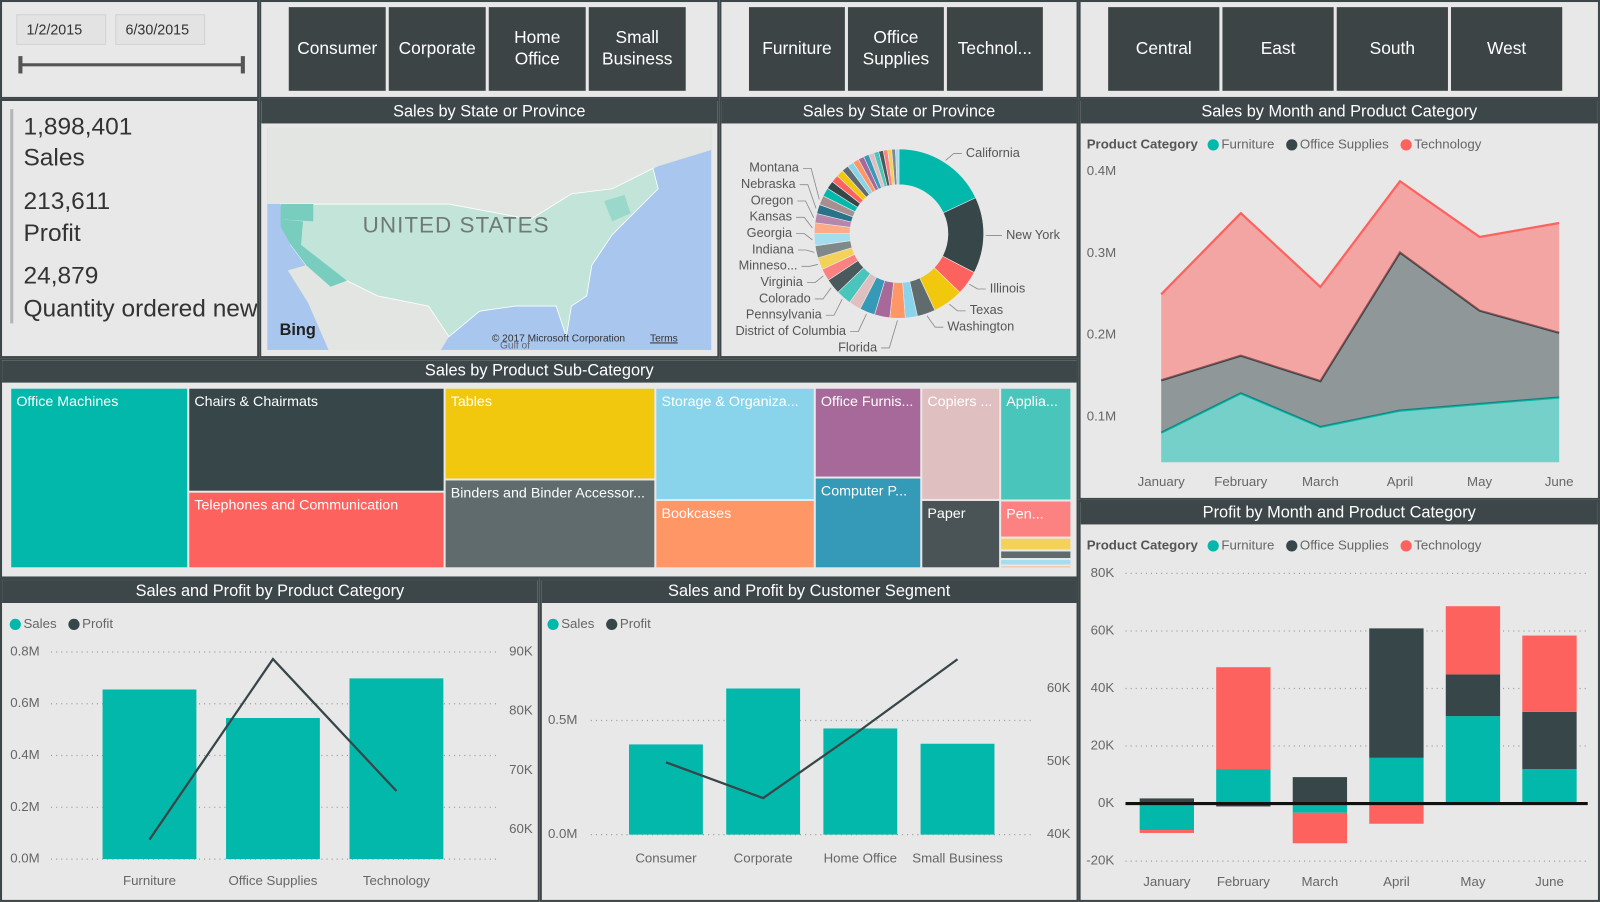  I want to click on map-terms: Terms, so click(664, 338).